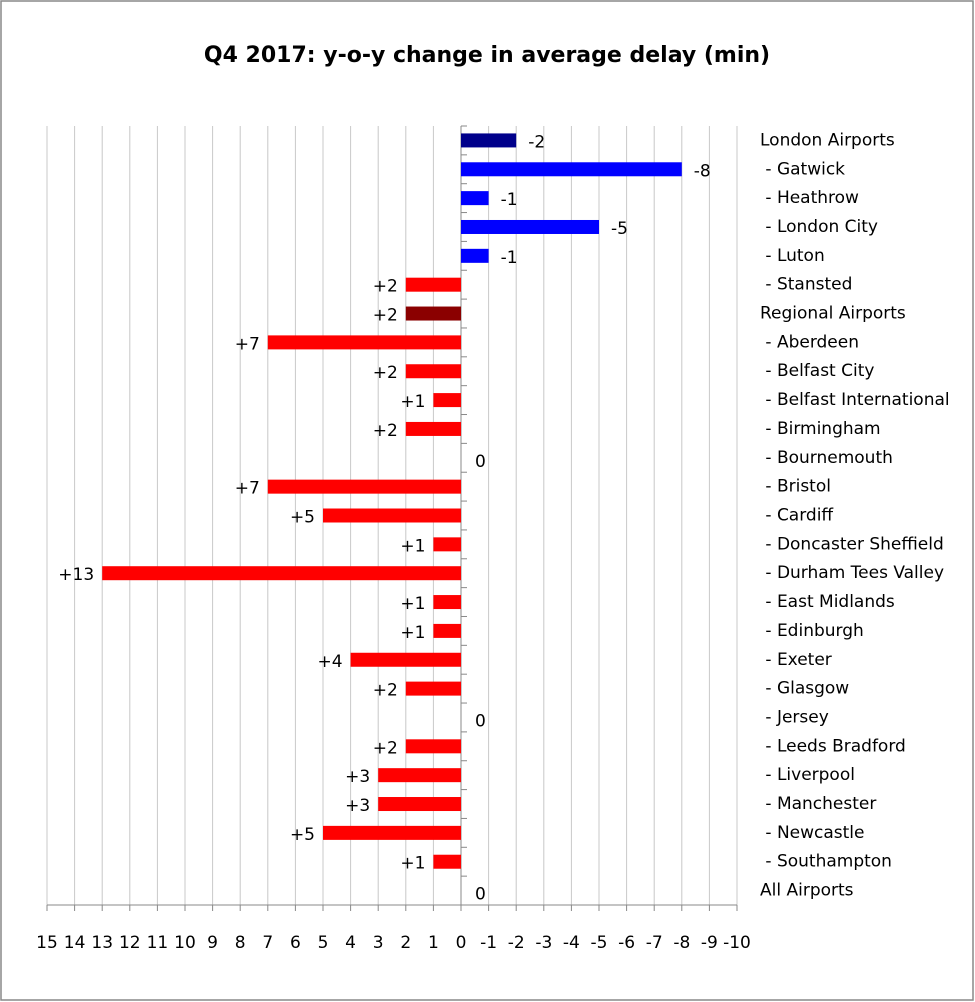 The width and height of the screenshot is (975, 1002). I want to click on category-label: - Exeter, so click(796, 660).